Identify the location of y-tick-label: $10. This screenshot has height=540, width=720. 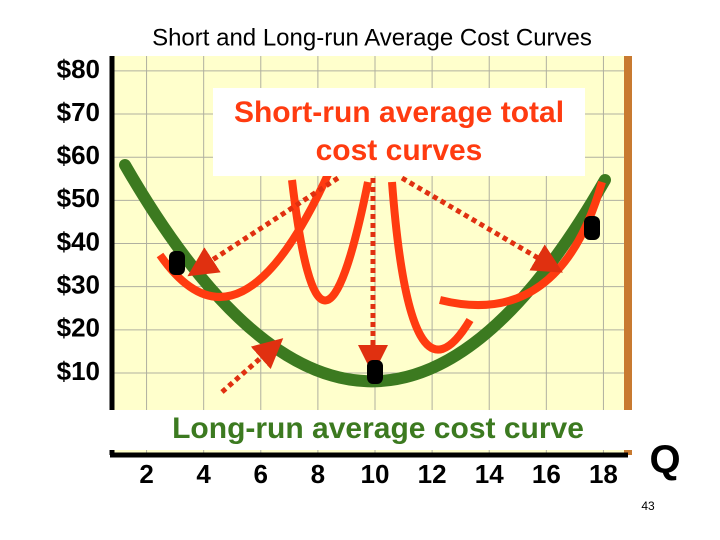
(78, 371).